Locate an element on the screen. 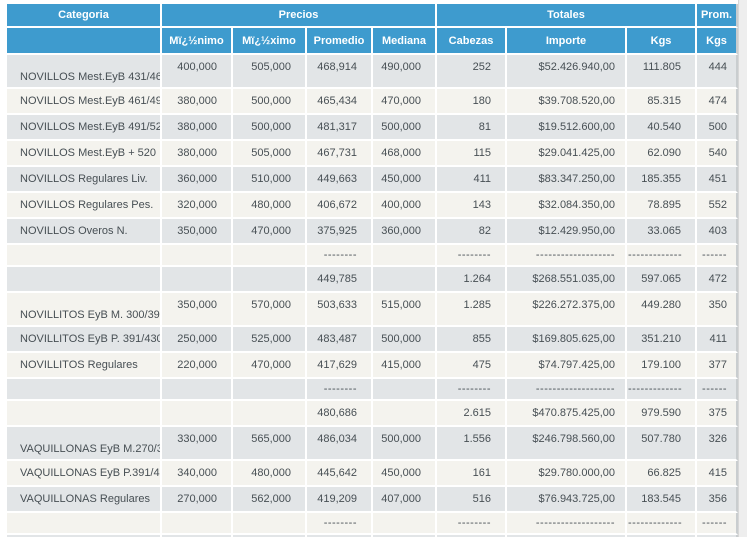 Image resolution: width=747 pixels, height=537 pixels. subheader-mediana: Mediana is located at coordinates (405, 41).